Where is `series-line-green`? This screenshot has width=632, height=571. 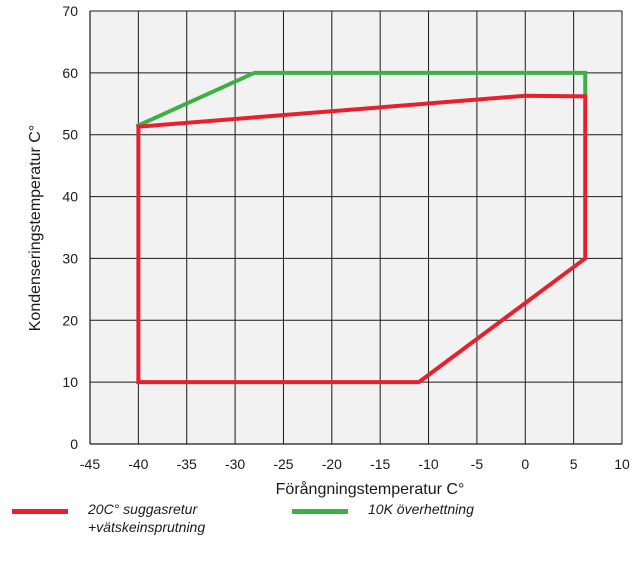 series-line-green is located at coordinates (361, 99).